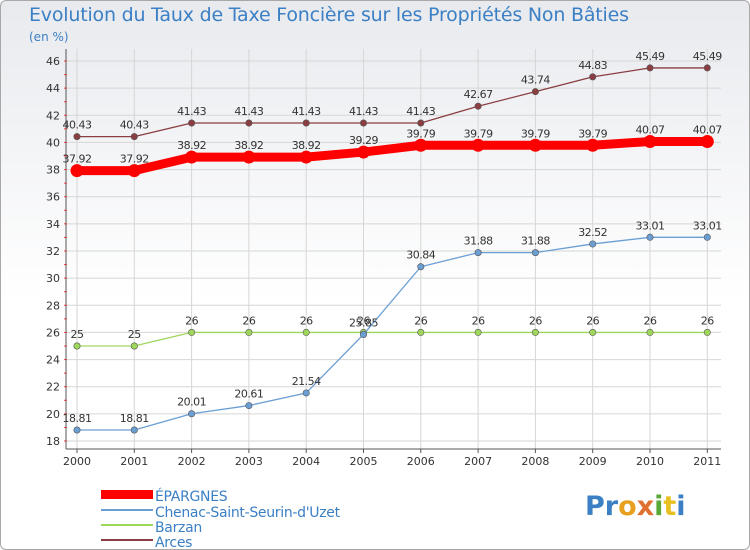  Describe the element at coordinates (77, 461) in the screenshot. I see `x-tick-label: 2000` at that location.